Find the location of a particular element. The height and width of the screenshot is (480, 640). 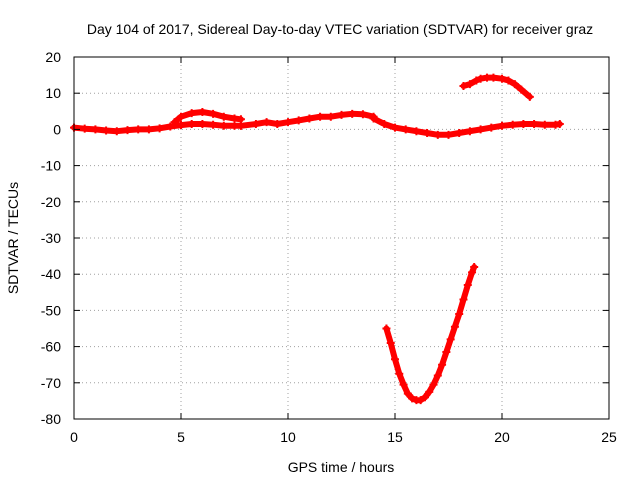

x-tick-label: 0 is located at coordinates (74, 437).